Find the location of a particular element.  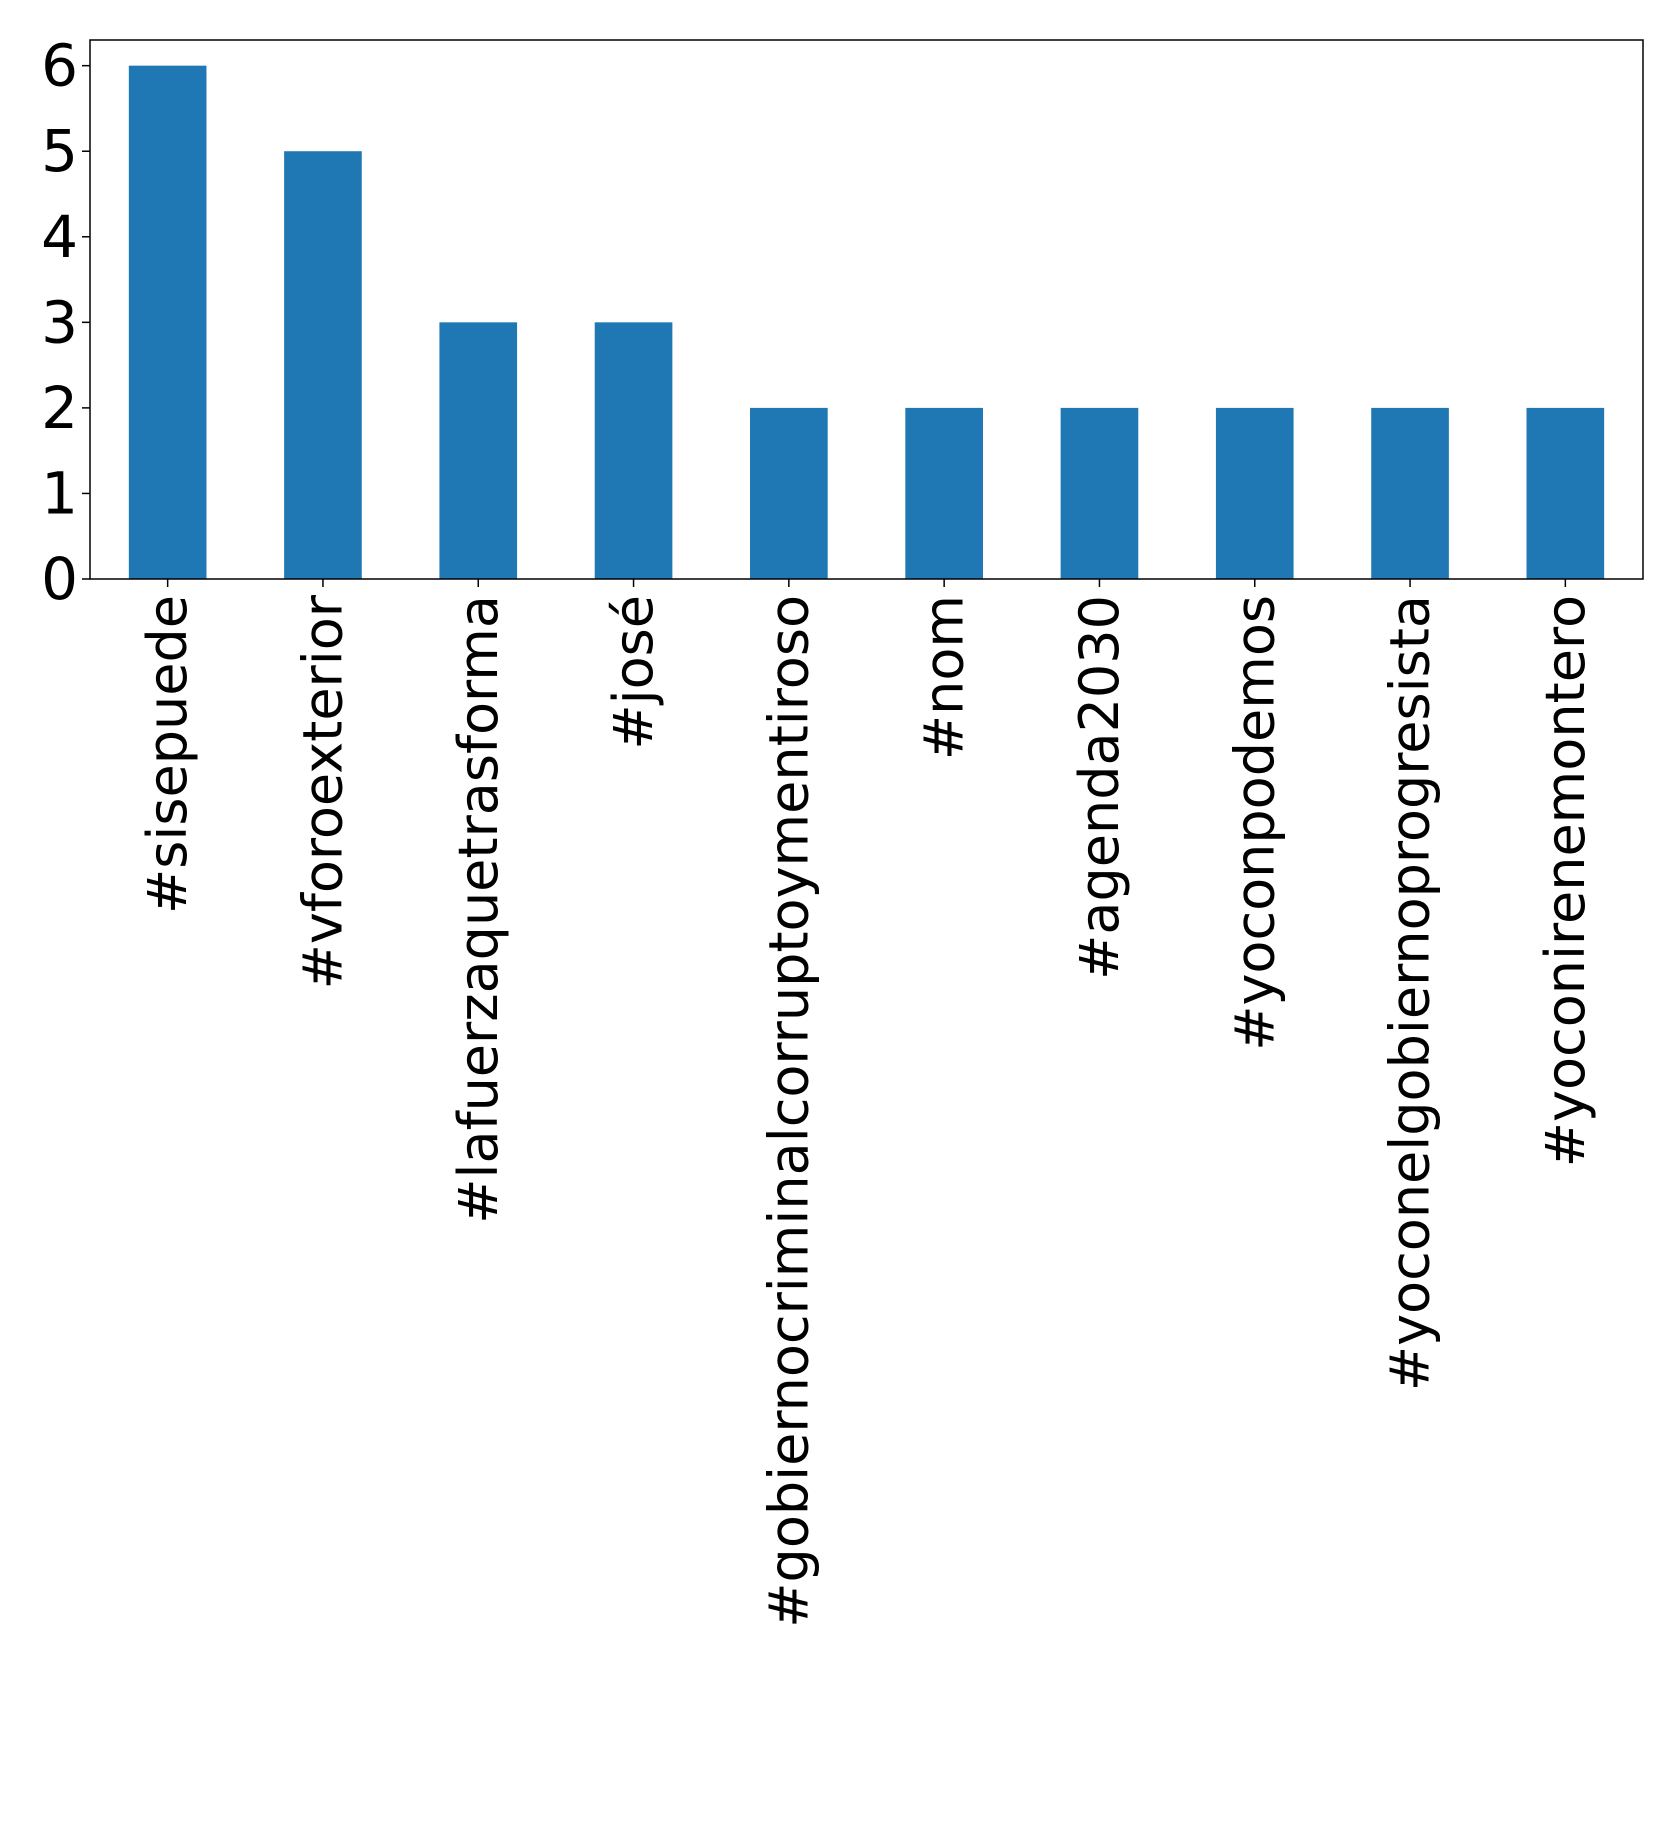

x-tick-label: #josé is located at coordinates (633, 672).